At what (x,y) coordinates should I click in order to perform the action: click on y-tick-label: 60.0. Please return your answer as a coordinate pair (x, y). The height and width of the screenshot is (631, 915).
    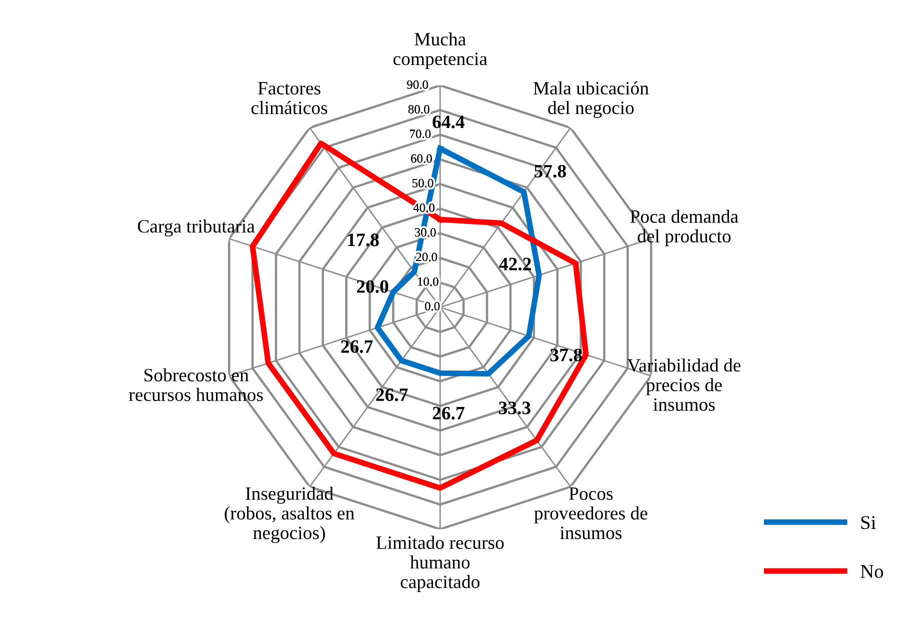
    Looking at the image, I should click on (421, 158).